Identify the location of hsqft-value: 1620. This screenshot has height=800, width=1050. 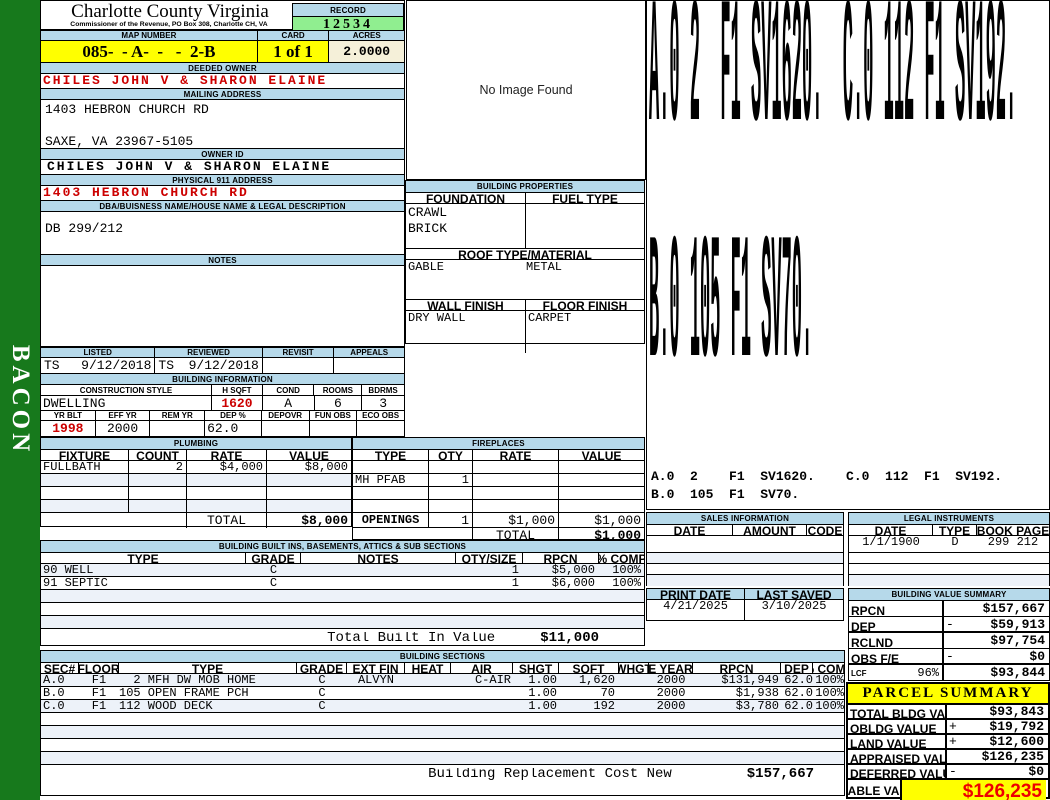
(237, 403).